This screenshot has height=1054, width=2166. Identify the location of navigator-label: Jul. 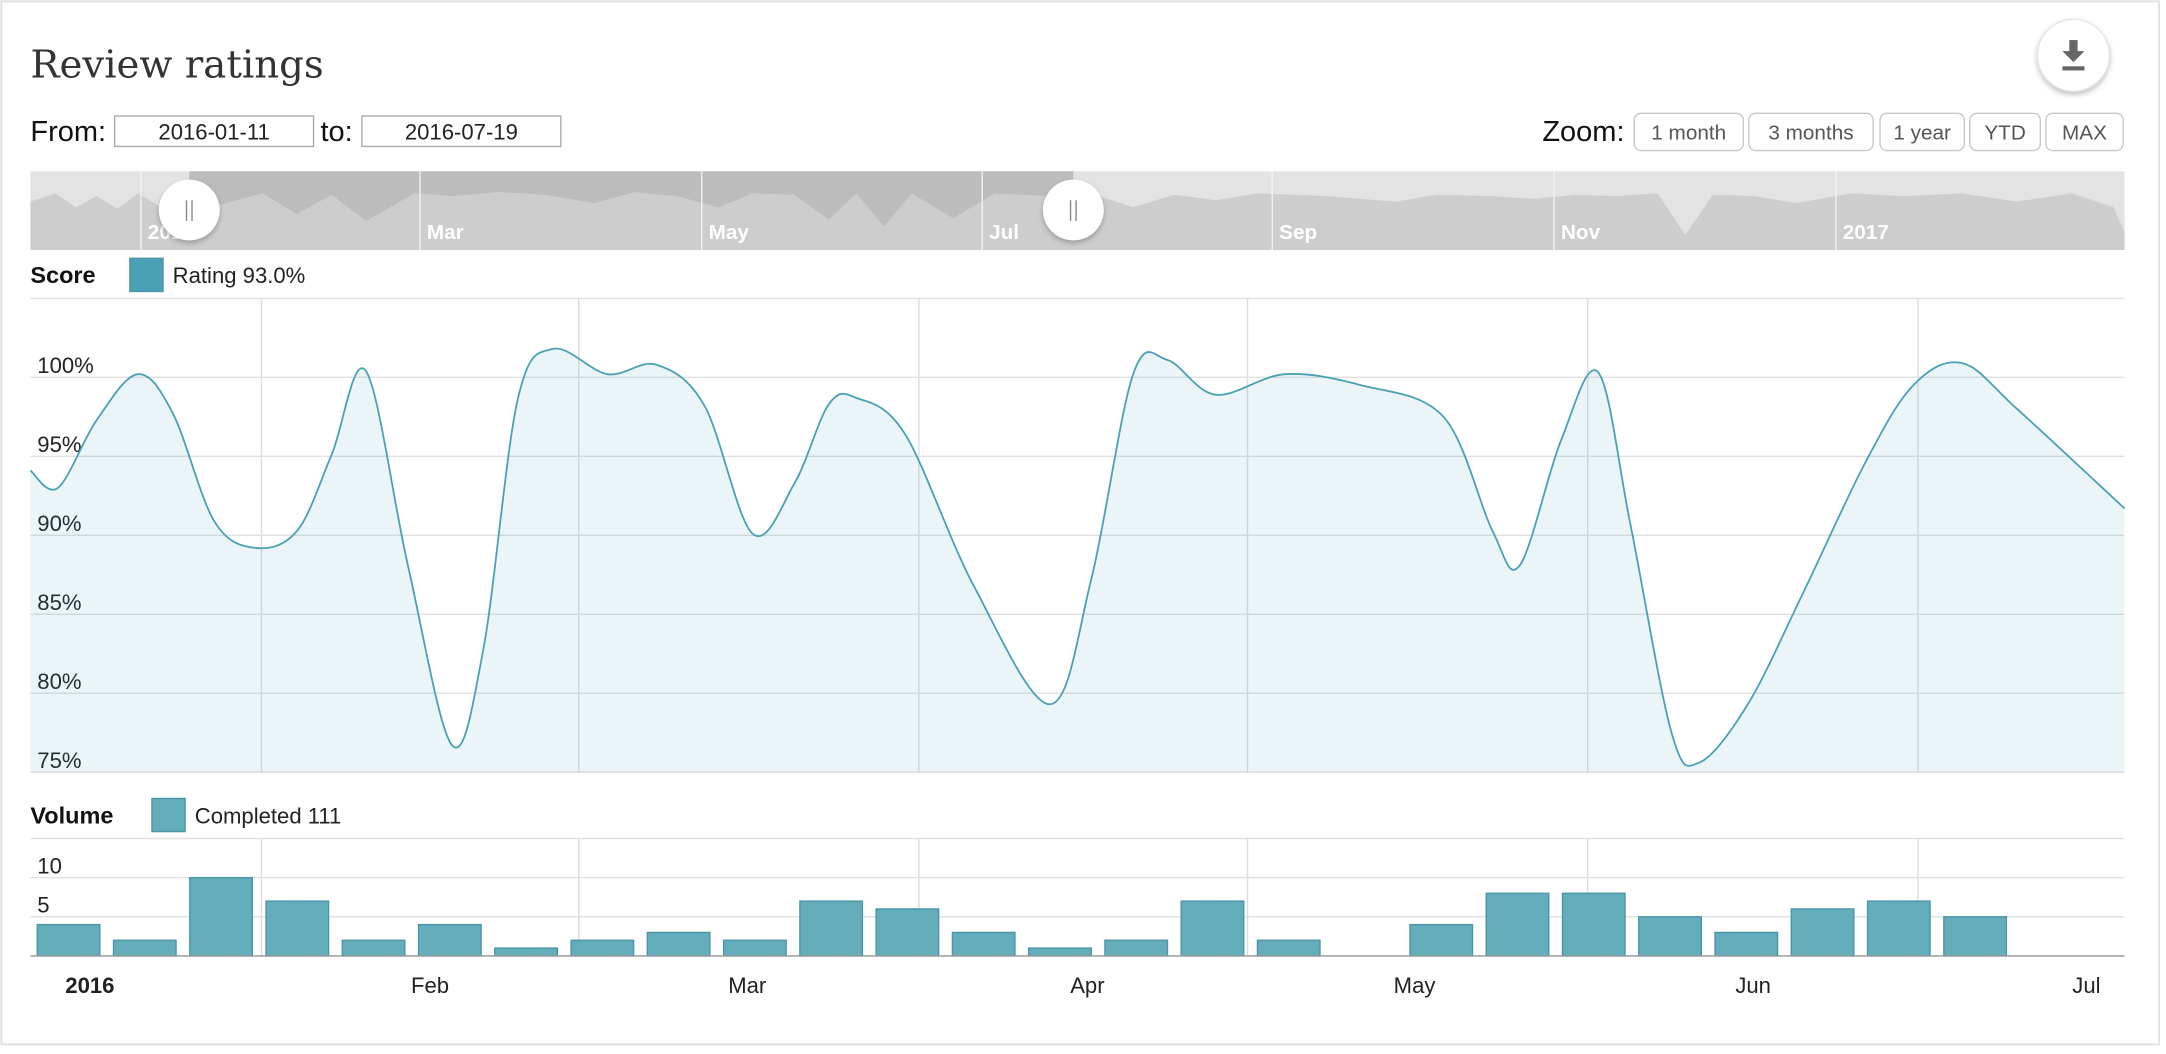
(1004, 232).